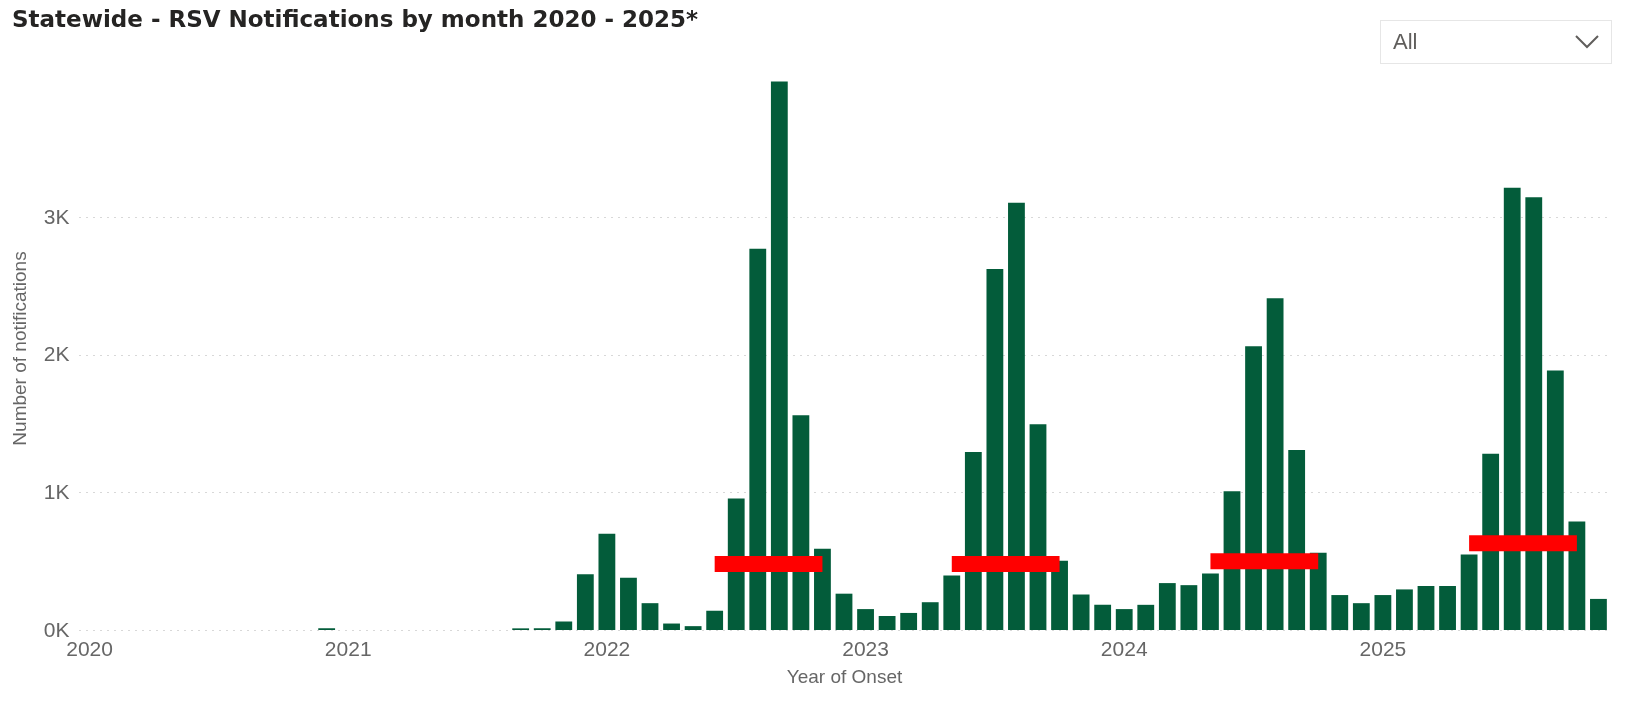 Image resolution: width=1646 pixels, height=721 pixels. I want to click on y-tick-label: 1K, so click(56, 491).